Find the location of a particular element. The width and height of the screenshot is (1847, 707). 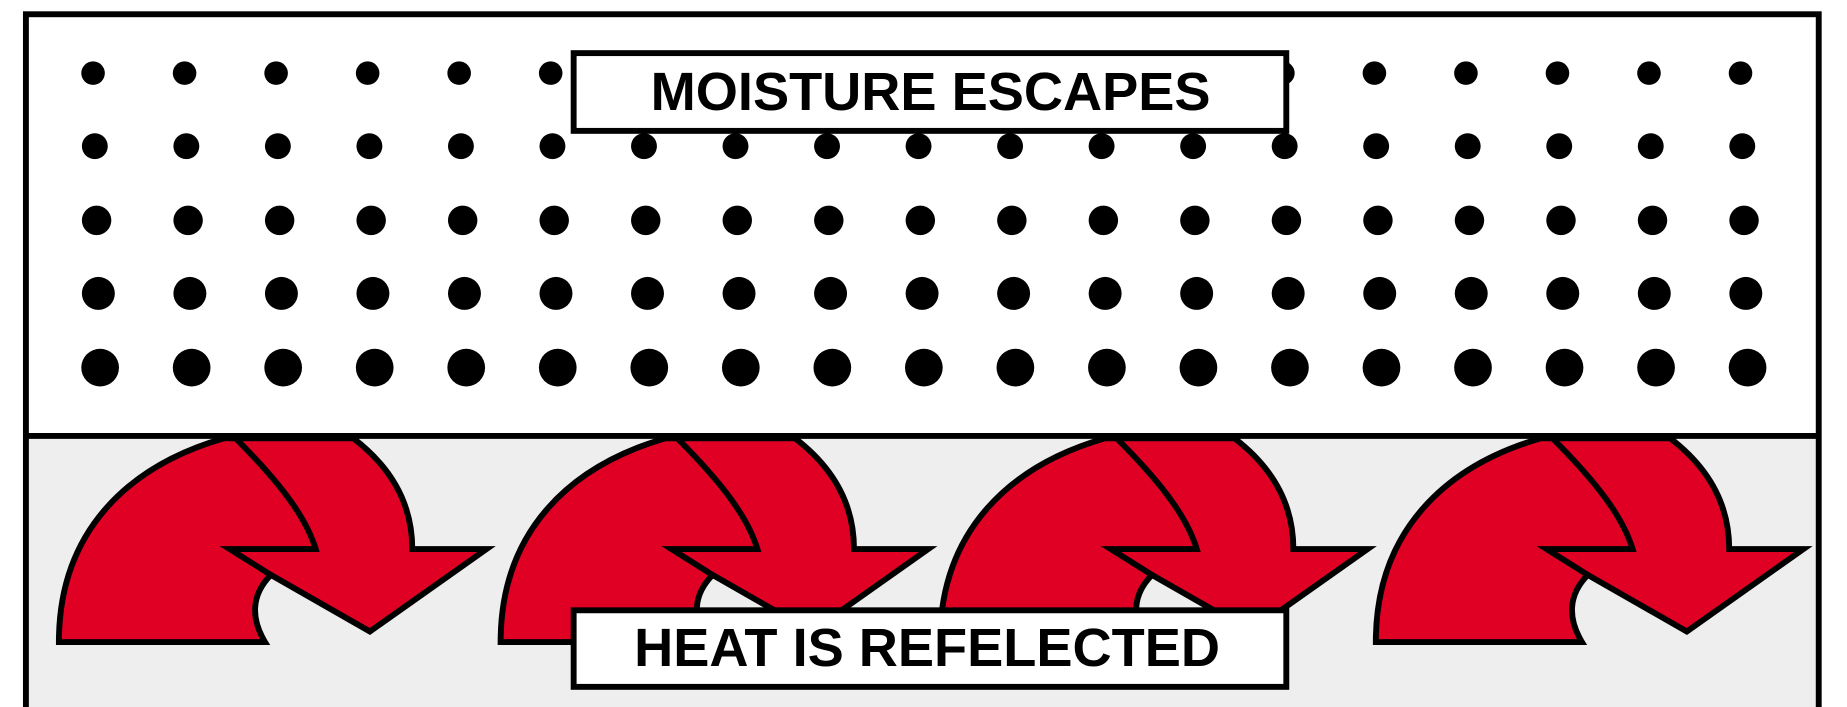

top-label-box is located at coordinates (930, 92).